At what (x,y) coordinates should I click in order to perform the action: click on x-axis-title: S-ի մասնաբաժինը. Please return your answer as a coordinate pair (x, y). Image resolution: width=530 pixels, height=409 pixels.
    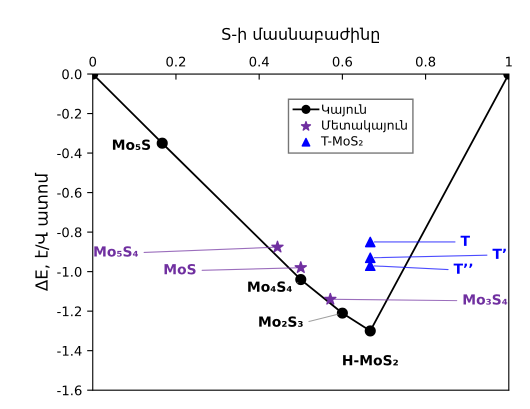
    Looking at the image, I should click on (300, 36).